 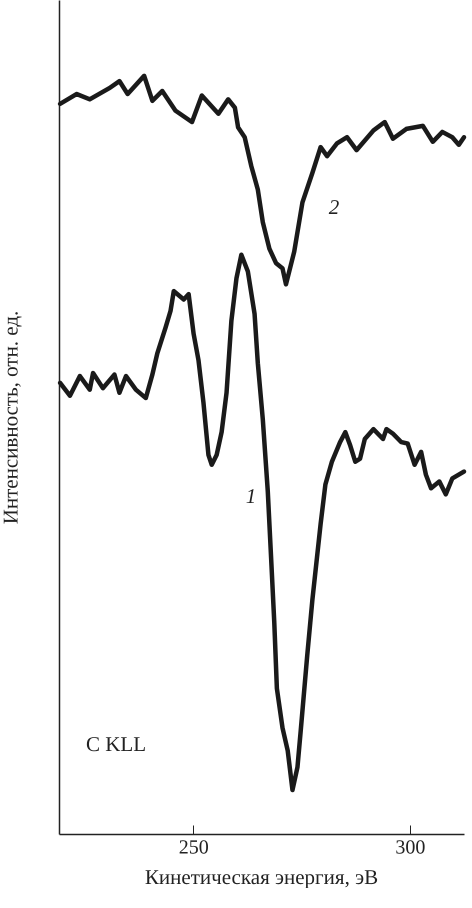 What do you see at coordinates (410, 847) in the screenshot?
I see `x-tick-label: 300` at bounding box center [410, 847].